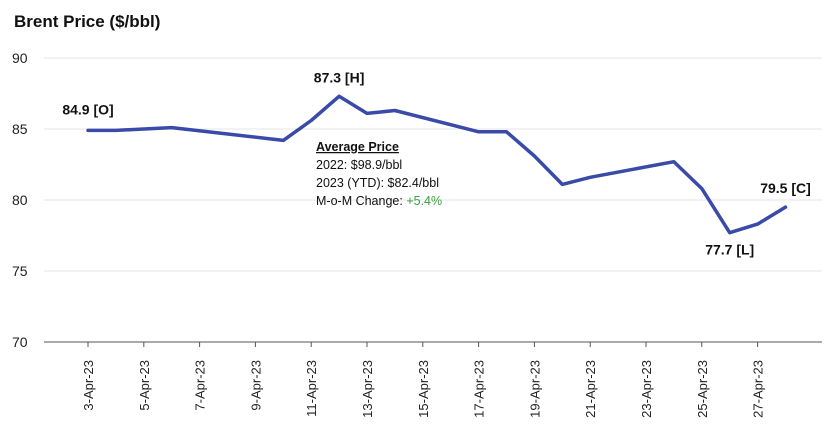 The height and width of the screenshot is (447, 830). I want to click on y-tick-label: 75, so click(20, 271).